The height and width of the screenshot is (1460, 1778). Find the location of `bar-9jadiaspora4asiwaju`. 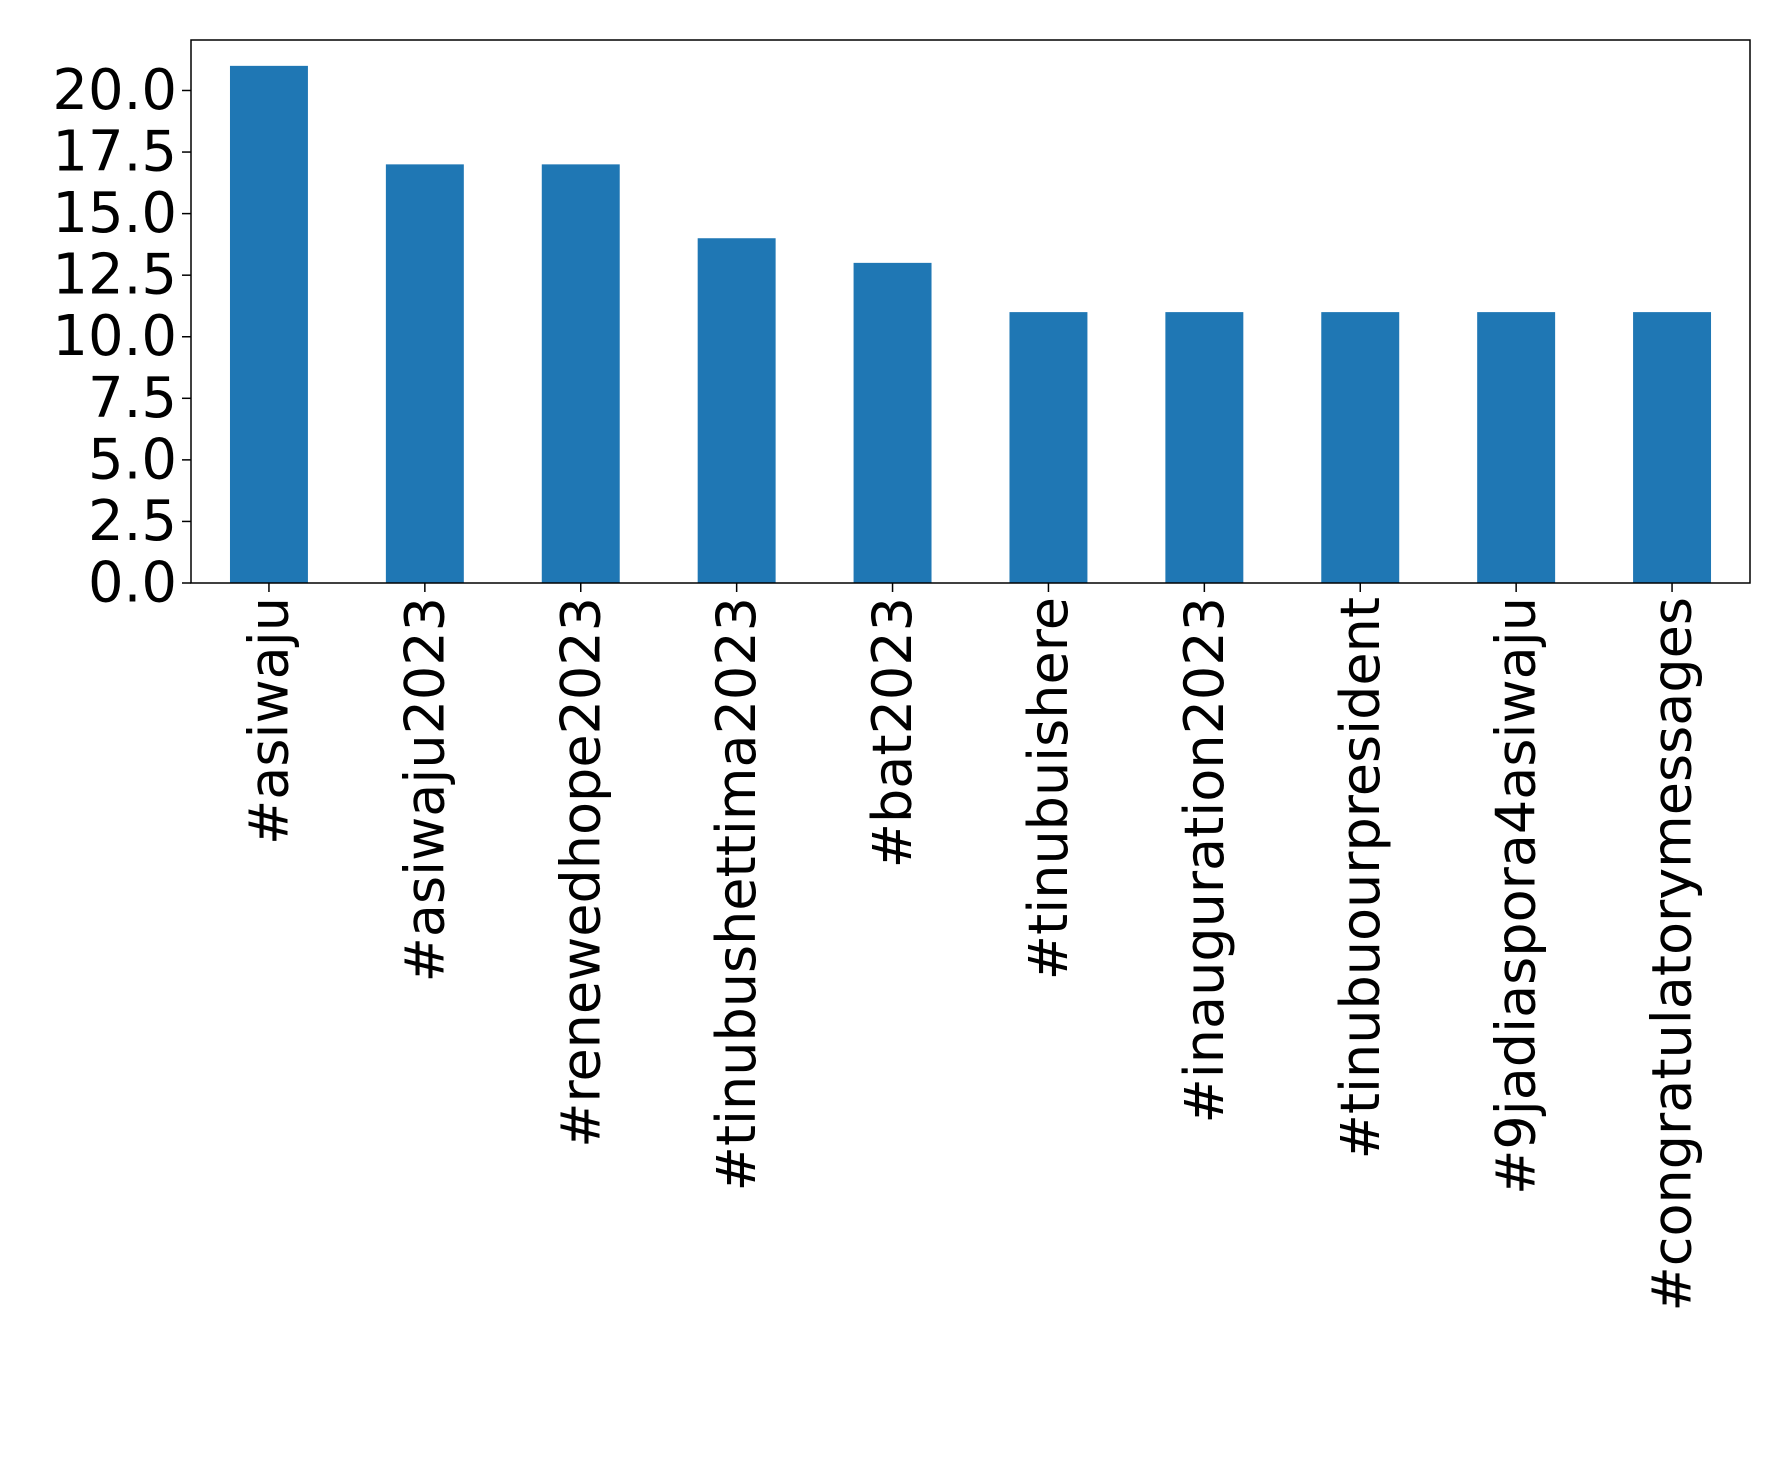

bar-9jadiaspora4asiwaju is located at coordinates (1516, 447).